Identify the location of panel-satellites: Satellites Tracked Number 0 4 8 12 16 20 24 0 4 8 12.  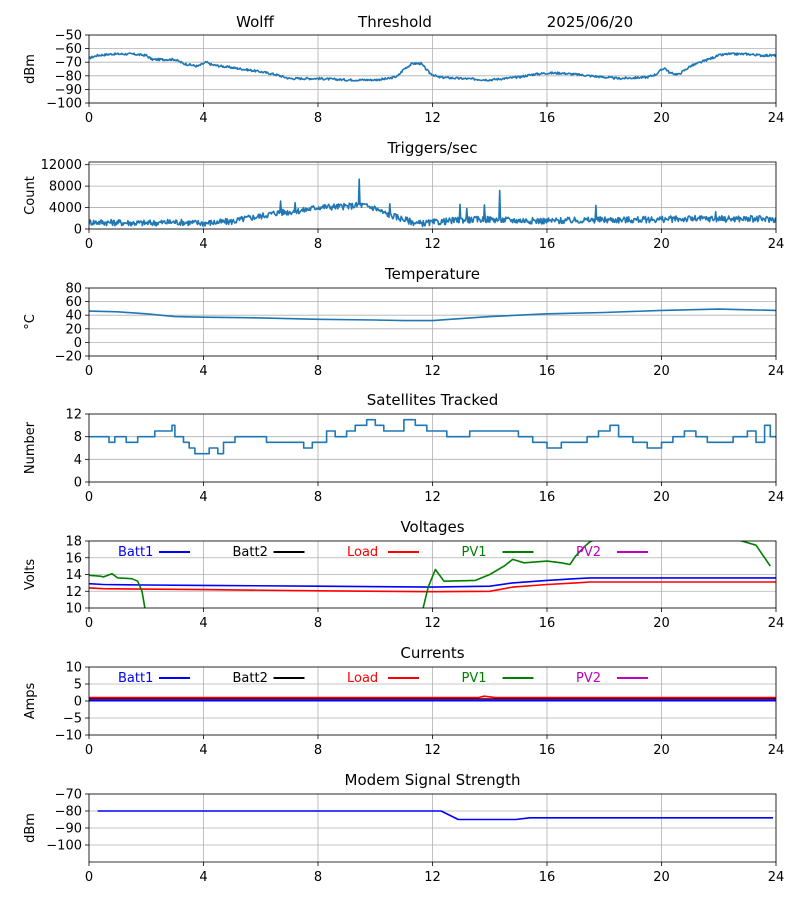
(403, 448).